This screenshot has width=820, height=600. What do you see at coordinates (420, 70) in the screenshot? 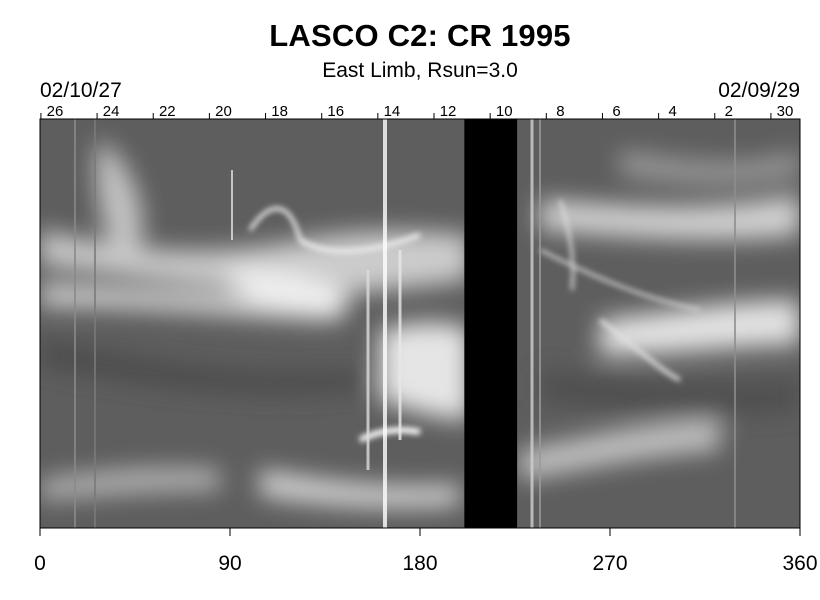
I see `chart-subtitle: East Limb, Rsun=3.0` at bounding box center [420, 70].